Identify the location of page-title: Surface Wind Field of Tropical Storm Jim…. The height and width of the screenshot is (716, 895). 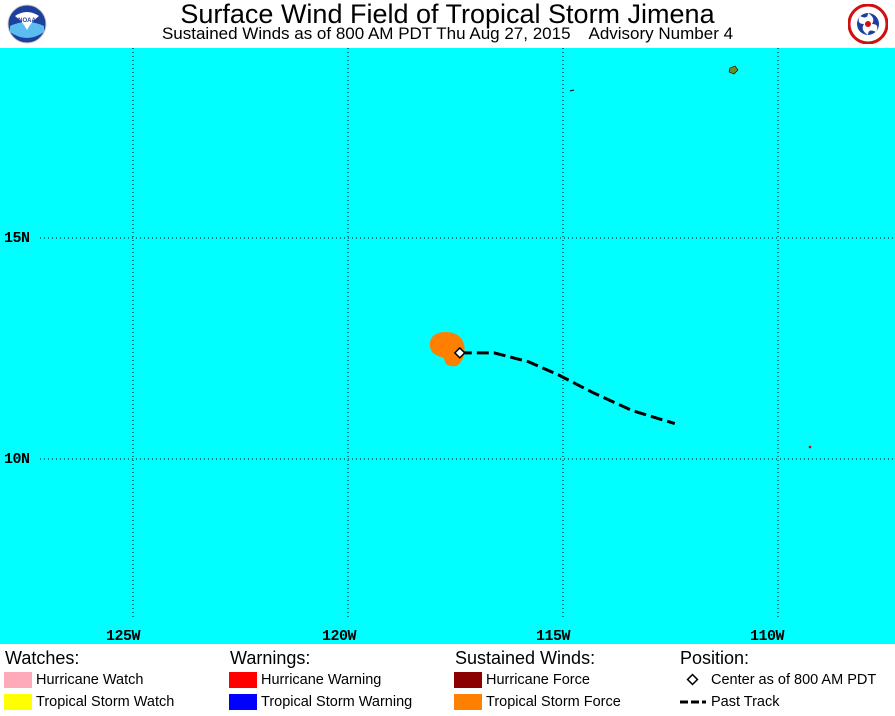
(447, 14).